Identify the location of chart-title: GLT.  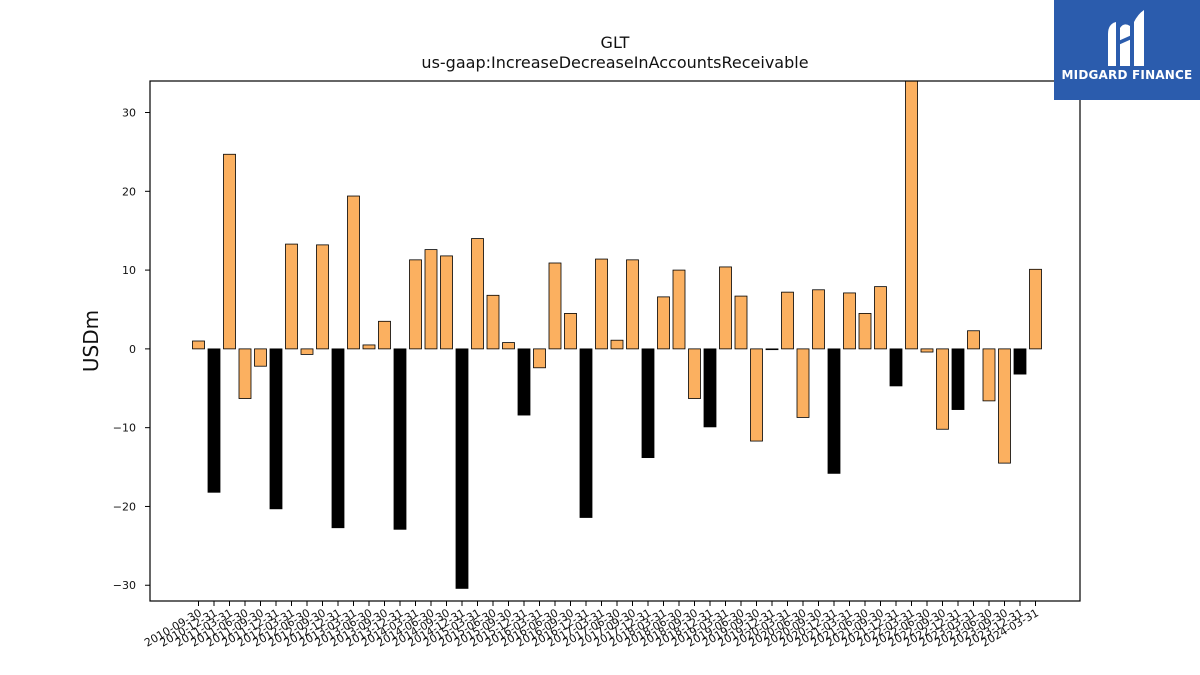
(615, 42).